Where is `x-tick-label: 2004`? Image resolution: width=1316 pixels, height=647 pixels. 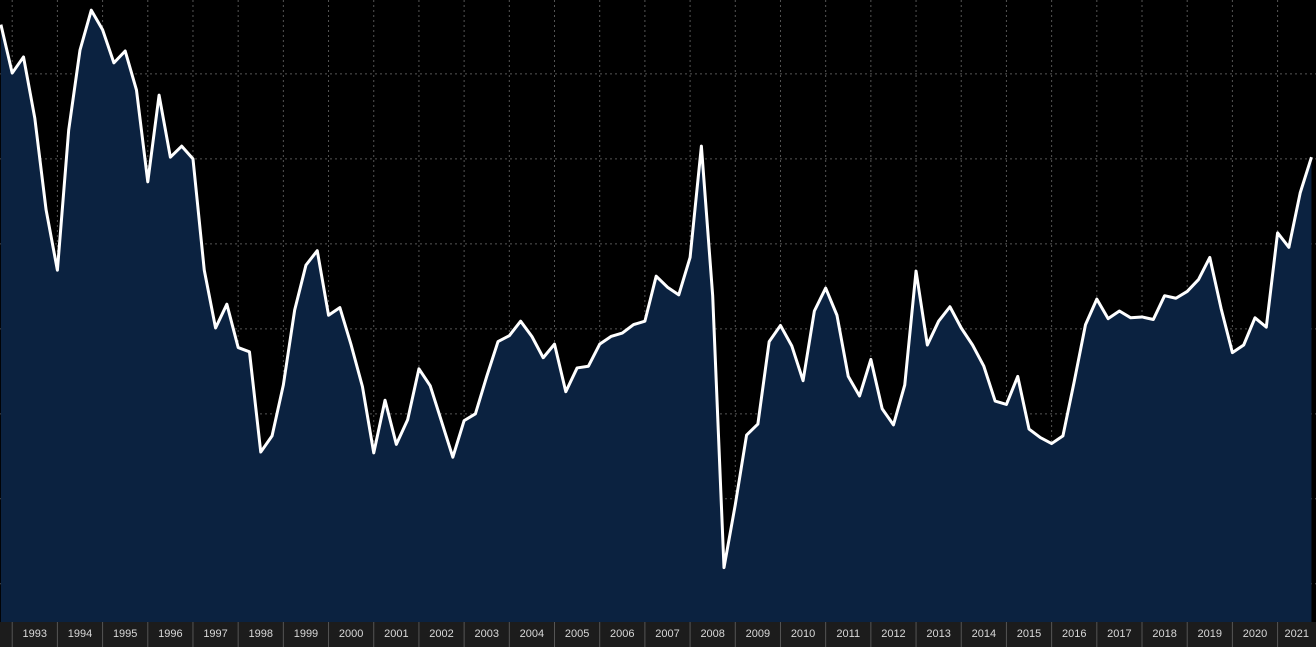
x-tick-label: 2004 is located at coordinates (532, 634).